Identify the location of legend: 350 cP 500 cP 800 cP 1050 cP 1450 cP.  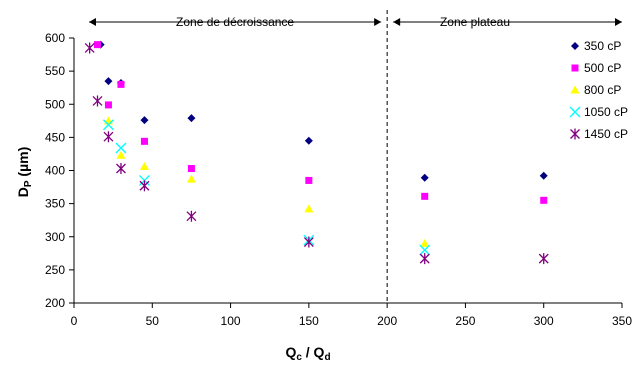
(598, 90).